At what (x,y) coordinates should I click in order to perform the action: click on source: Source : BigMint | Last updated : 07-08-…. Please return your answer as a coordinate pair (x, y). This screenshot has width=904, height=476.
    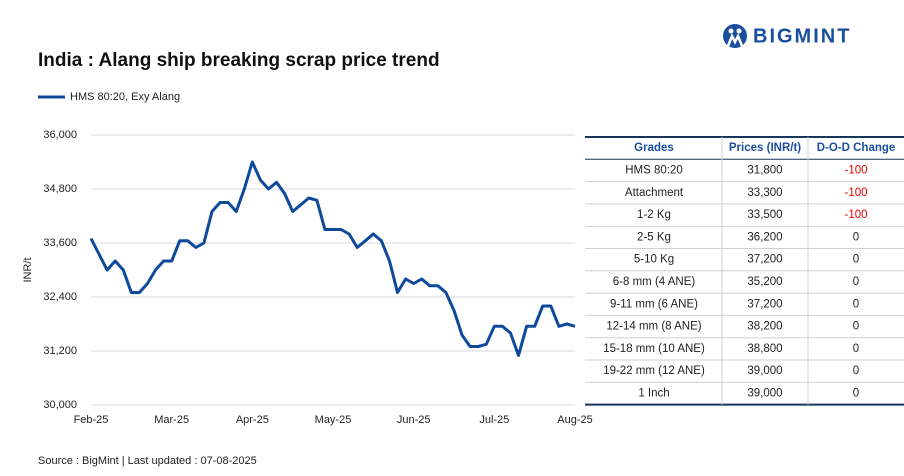
    Looking at the image, I should click on (147, 461).